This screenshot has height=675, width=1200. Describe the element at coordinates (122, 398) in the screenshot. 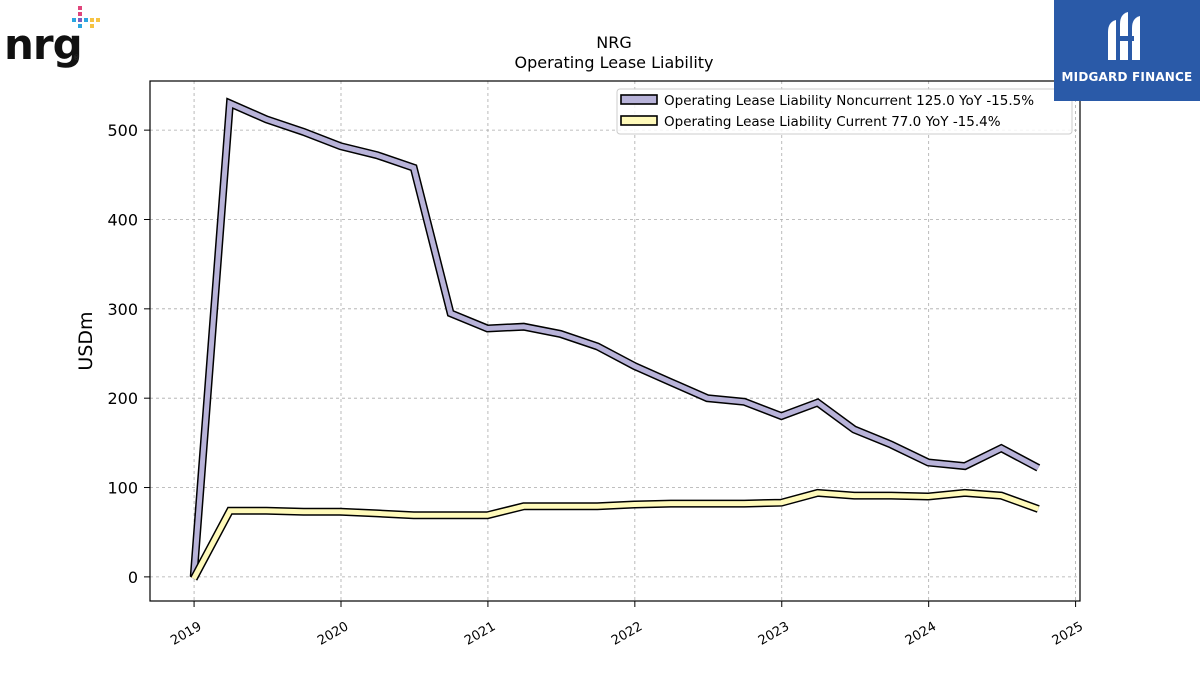

I see `y-tick-label: 200` at that location.